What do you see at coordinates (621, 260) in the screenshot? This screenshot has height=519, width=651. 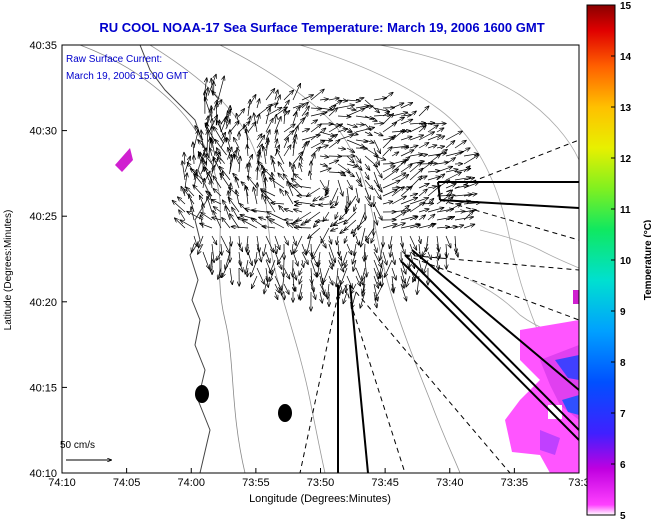 I see `colorbar-ticks: 15 14 13 12 11 10 9 8 7 6 5` at bounding box center [621, 260].